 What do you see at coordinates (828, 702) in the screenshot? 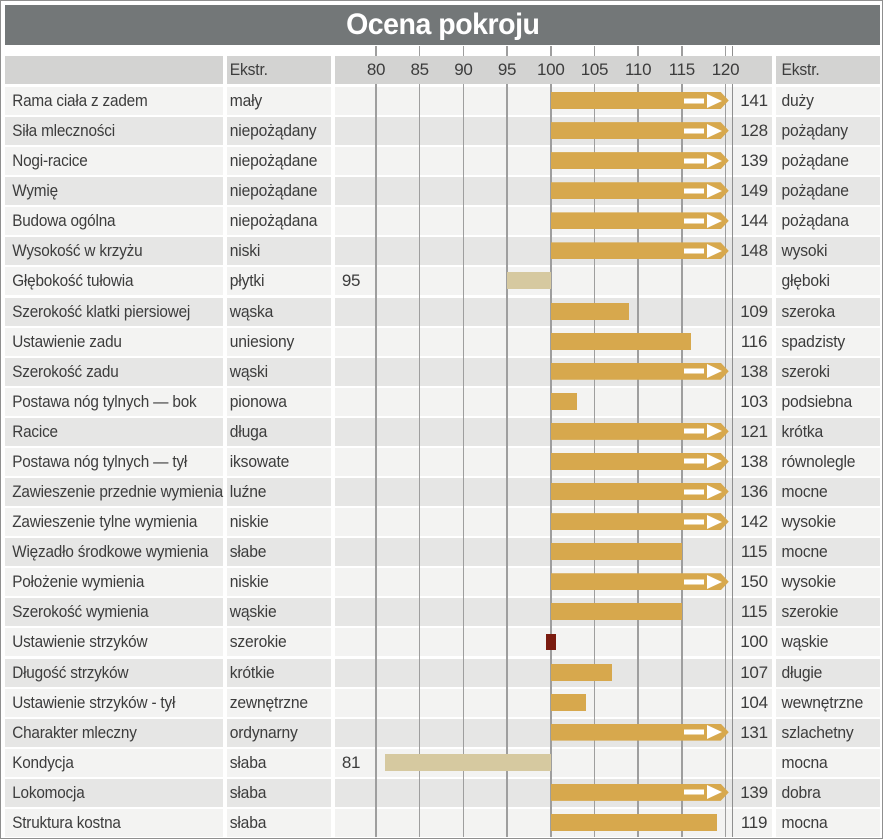
I see `extreme-high-cell: wewnętrzne` at bounding box center [828, 702].